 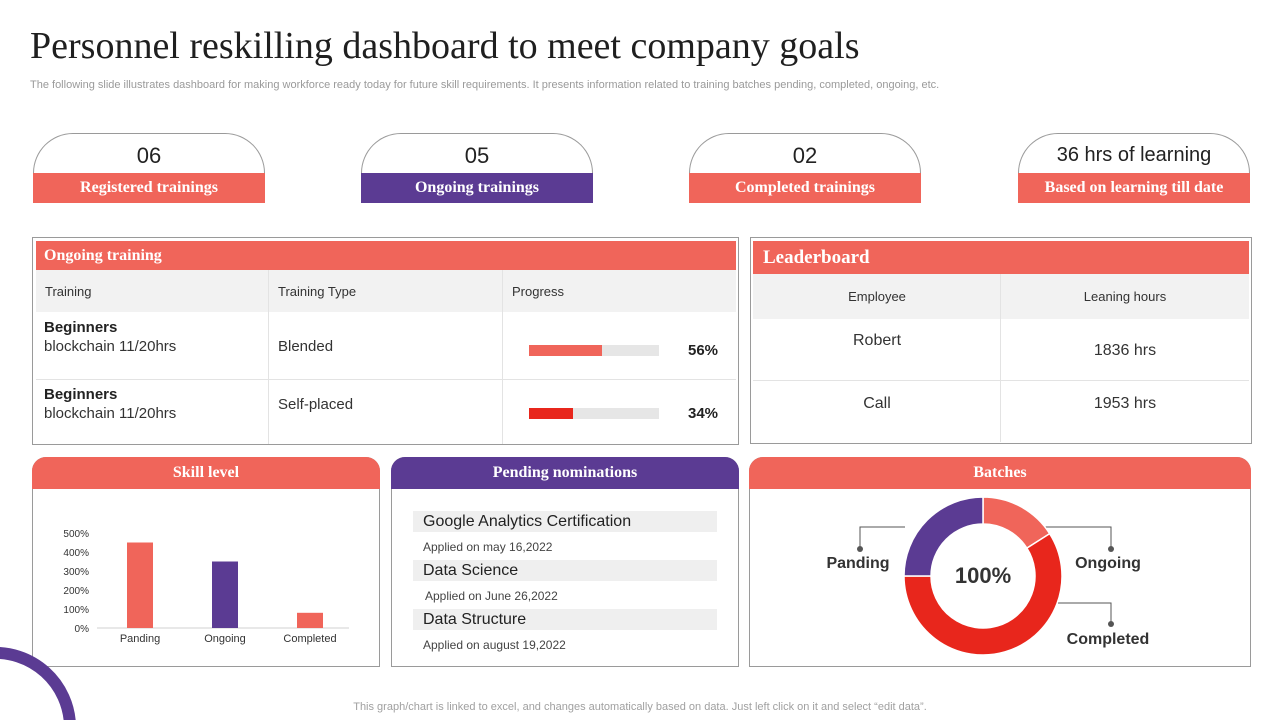 What do you see at coordinates (149, 153) in the screenshot?
I see `kpi-value: 06` at bounding box center [149, 153].